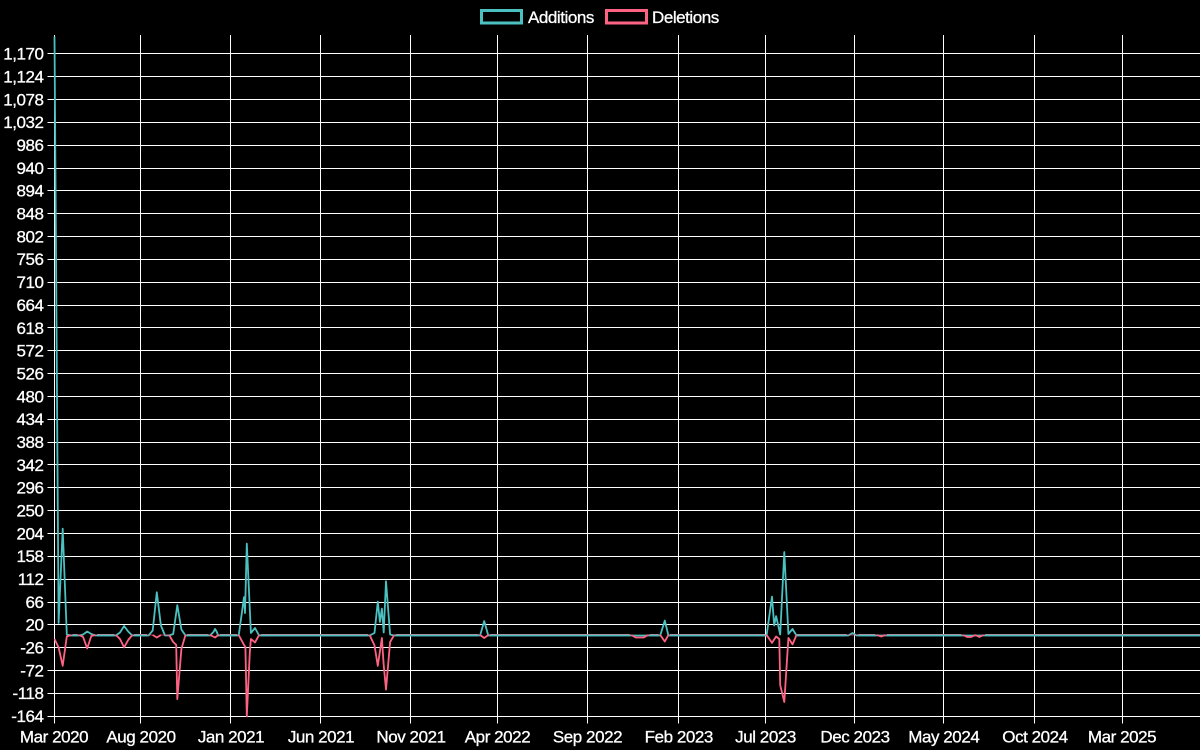 The width and height of the screenshot is (1200, 750). I want to click on svg-text: Oct 2024, so click(1034, 736).